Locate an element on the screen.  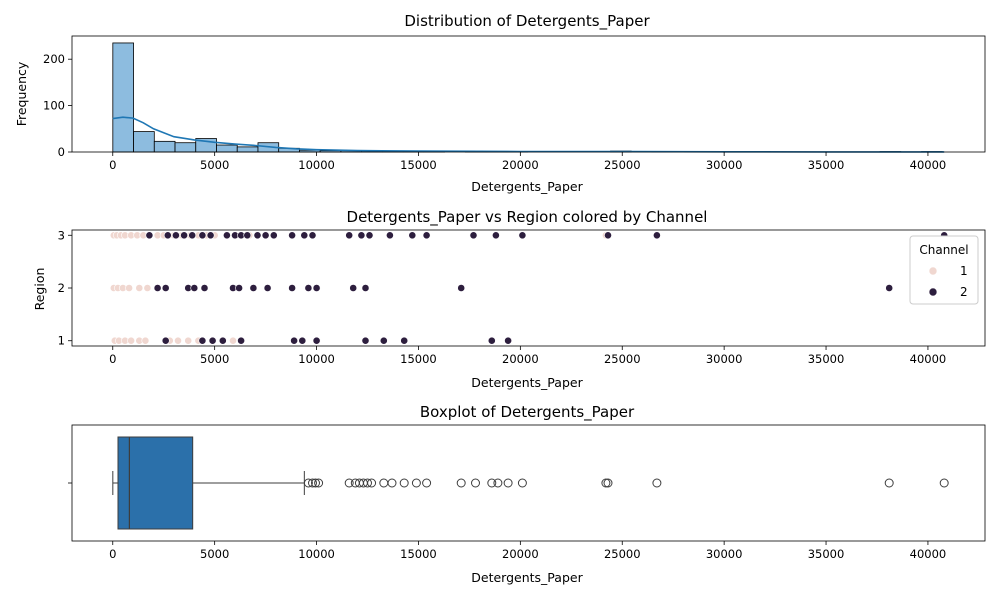
boxplot-xtick-label: 25000 is located at coordinates (622, 554).